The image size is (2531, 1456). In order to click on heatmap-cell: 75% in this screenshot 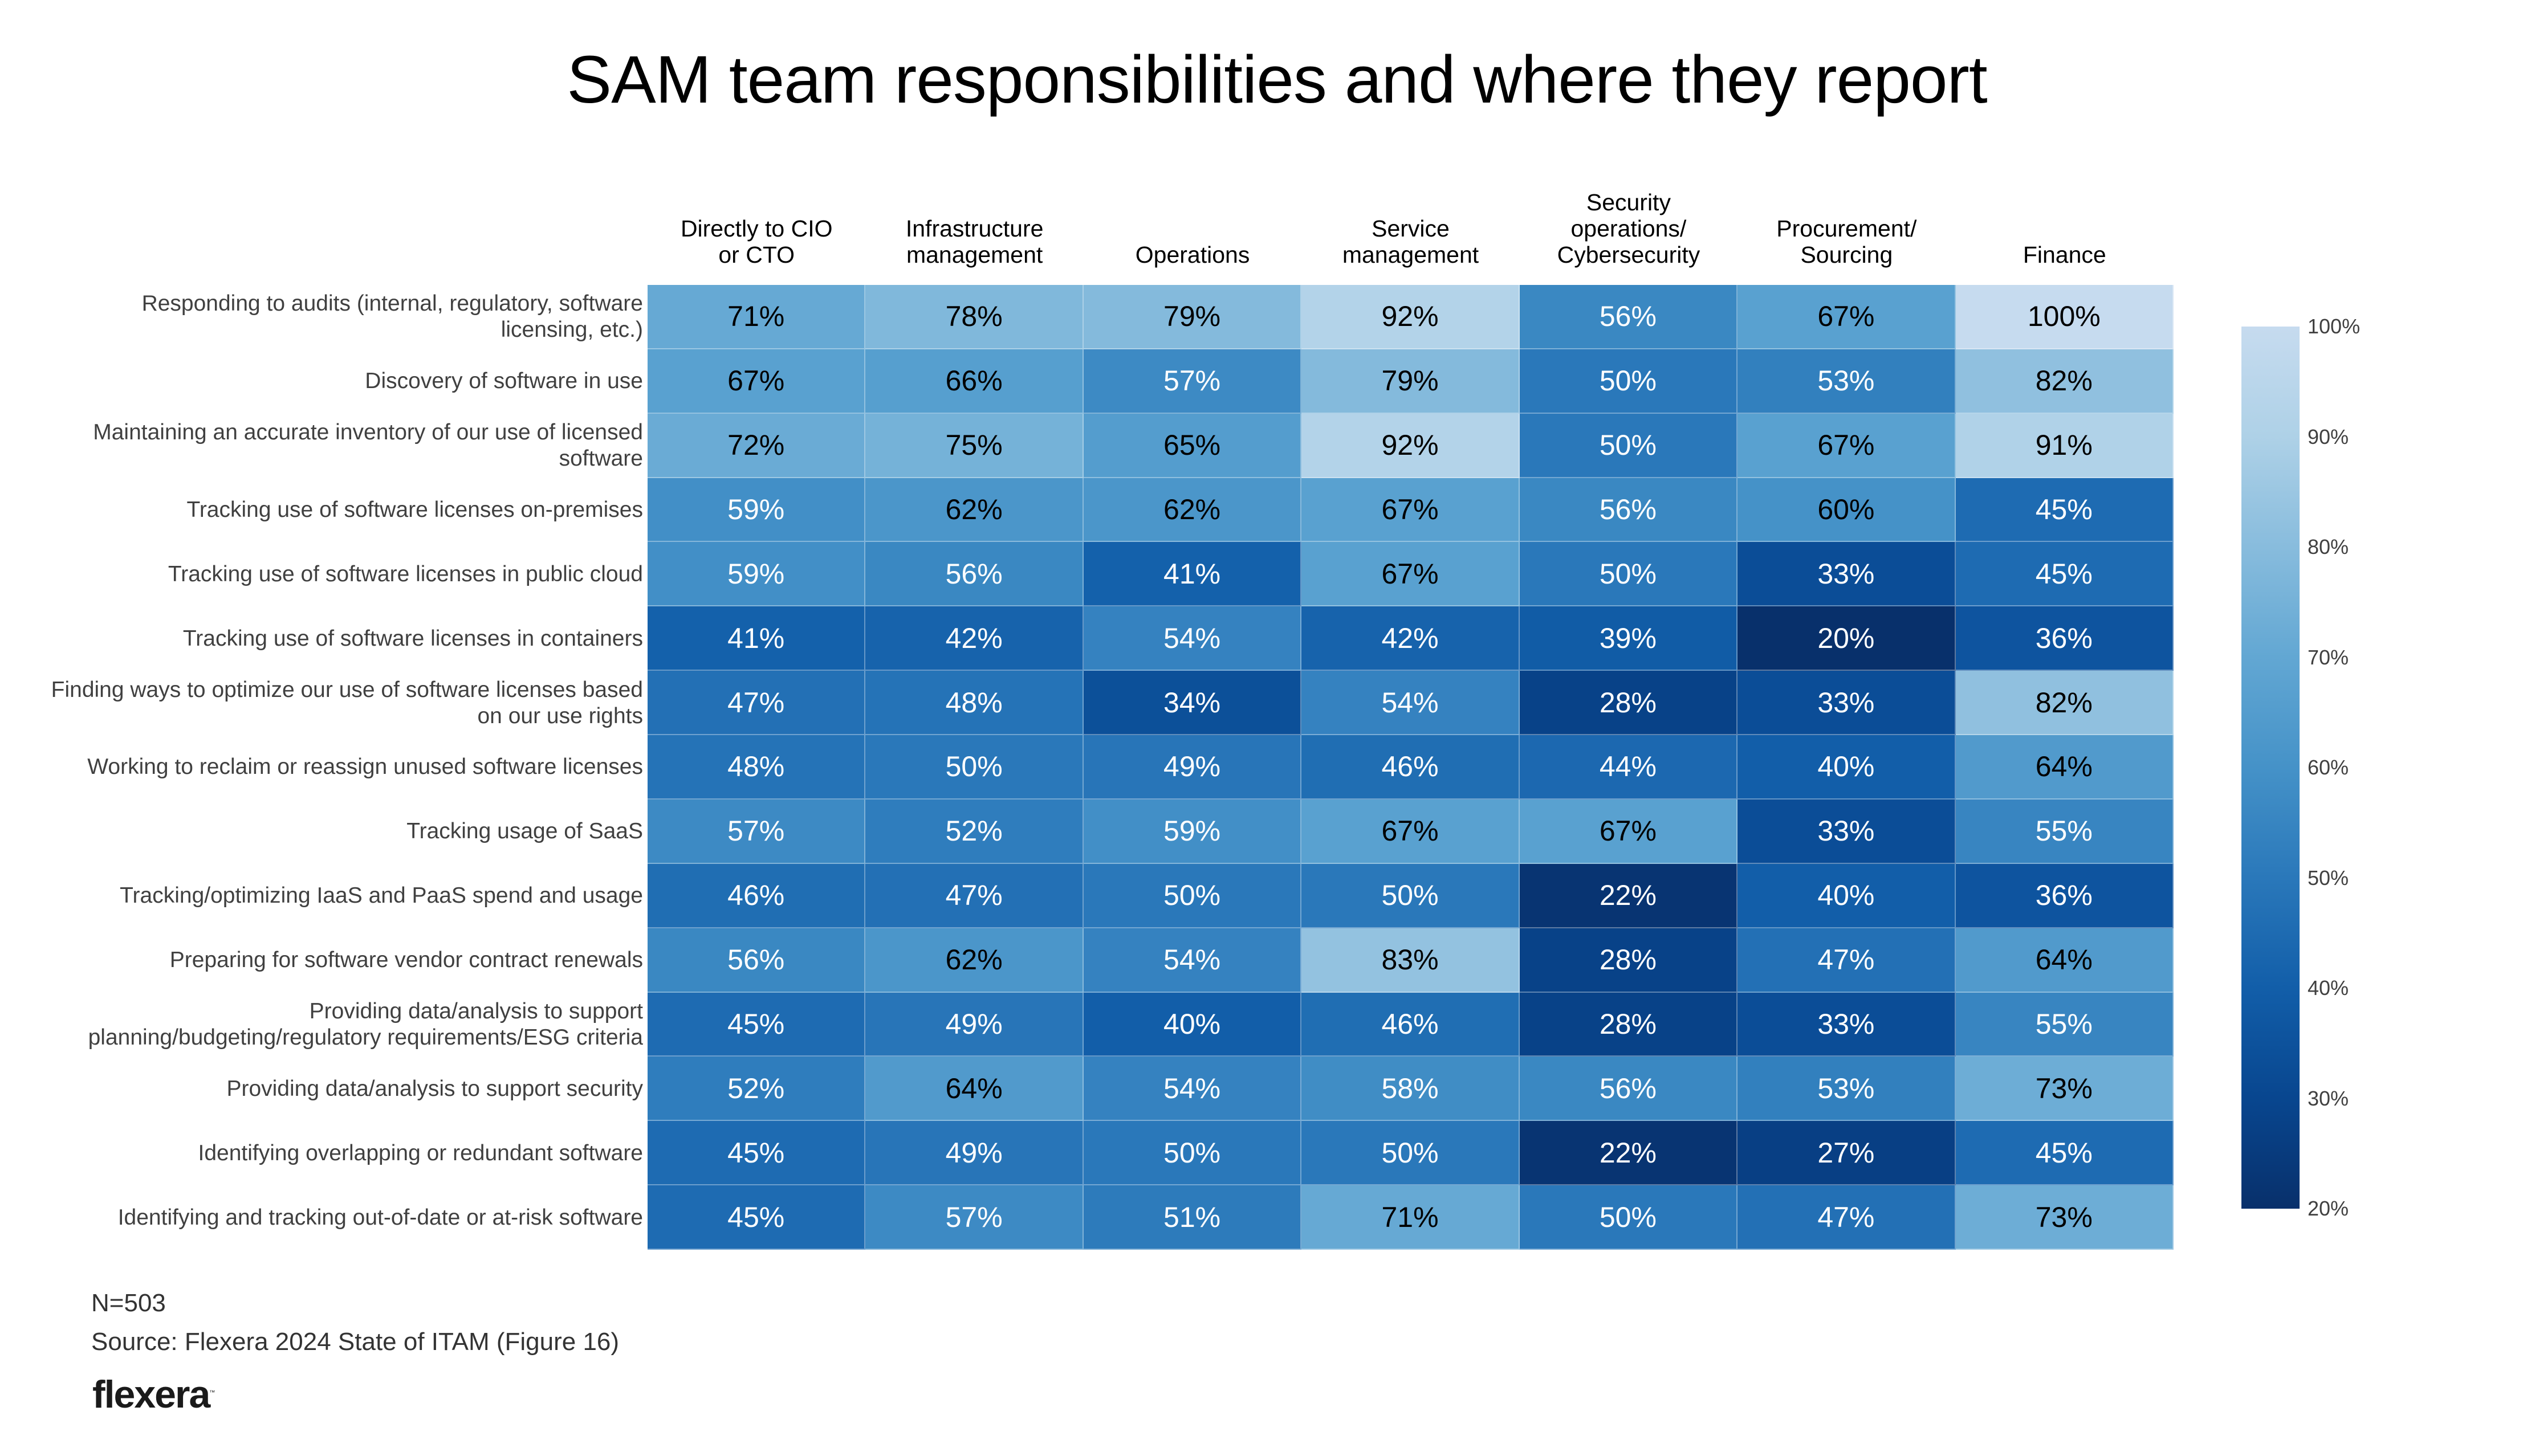, I will do `click(974, 445)`.